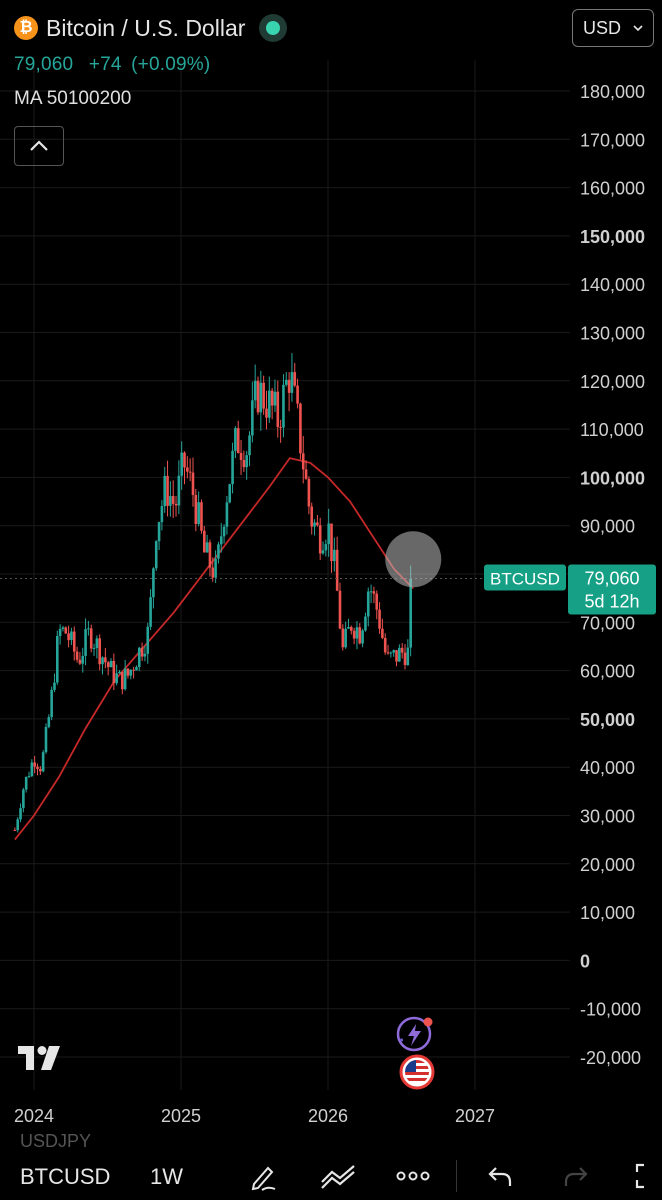  I want to click on symbol-tag-label: BTCUSD, so click(525, 579).